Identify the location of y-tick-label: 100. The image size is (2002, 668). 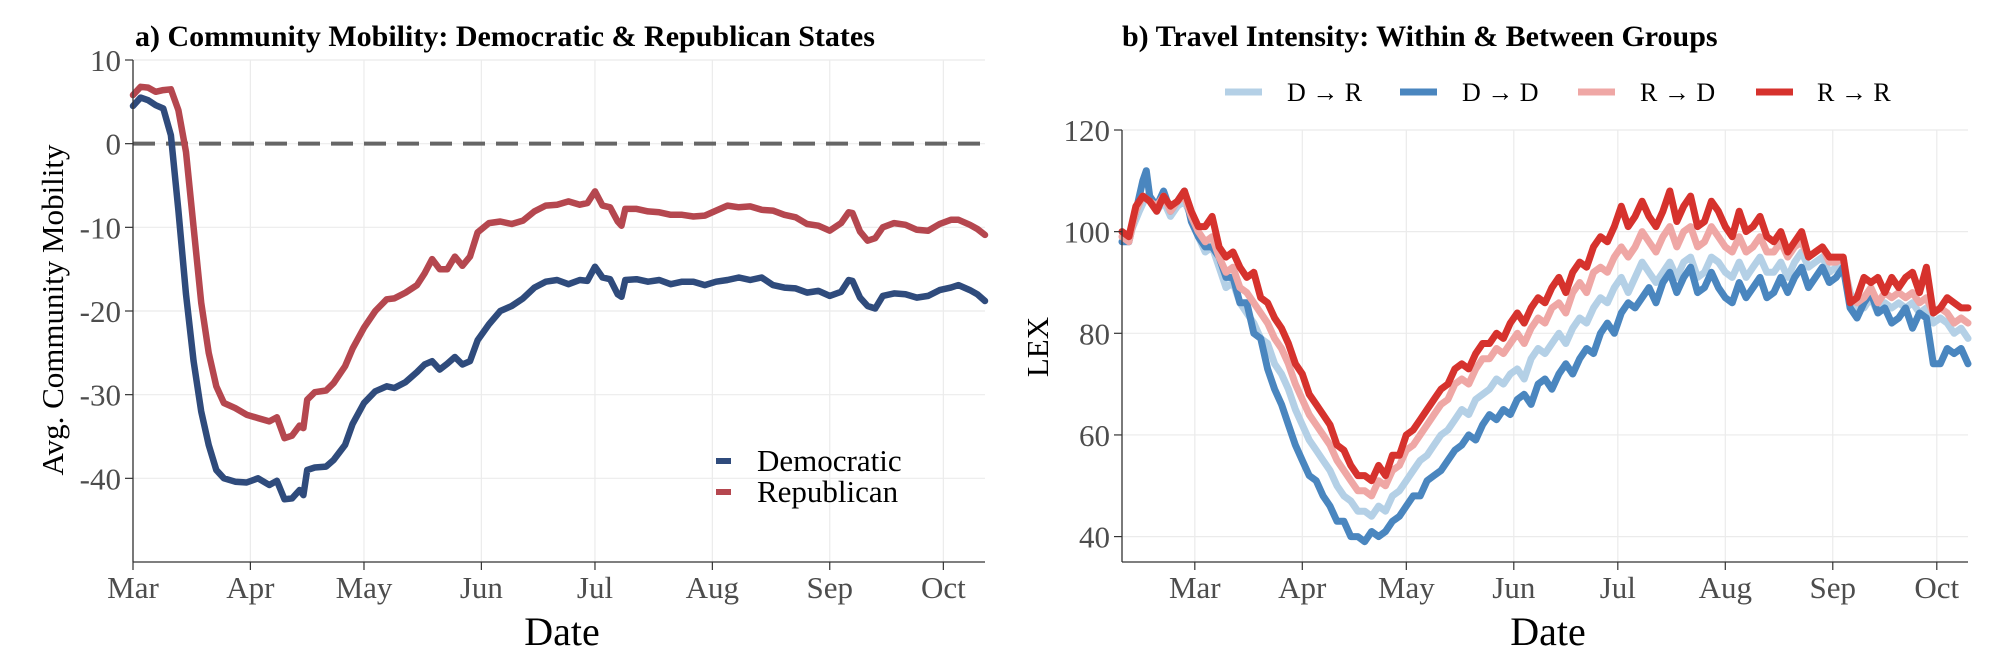
(1087, 232).